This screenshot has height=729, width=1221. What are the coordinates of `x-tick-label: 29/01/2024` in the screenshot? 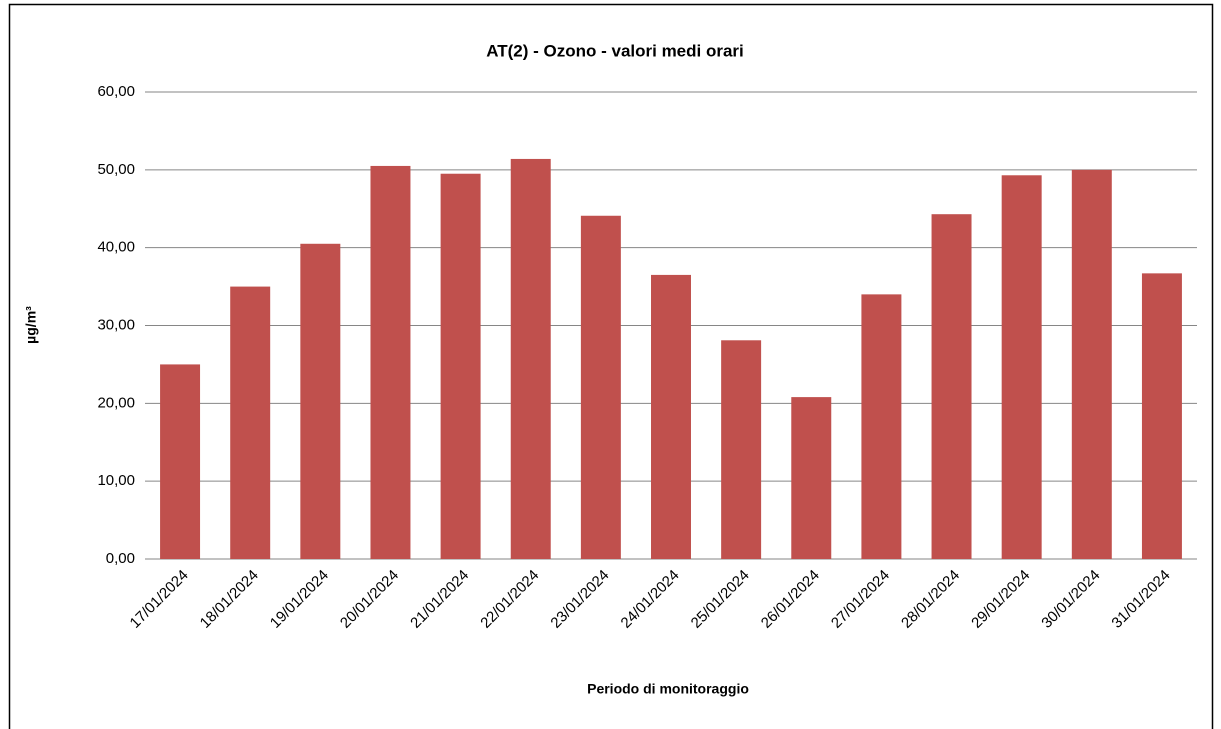 It's located at (1000, 599).